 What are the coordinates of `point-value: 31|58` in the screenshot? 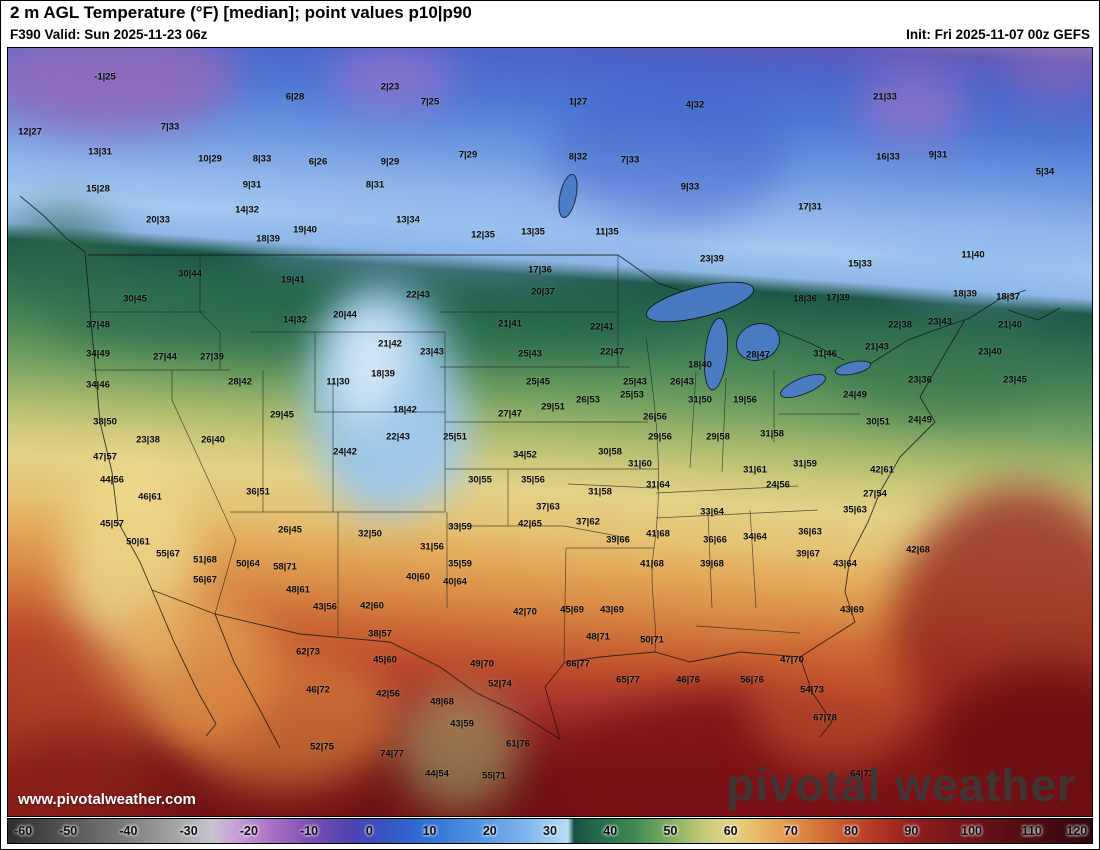 It's located at (772, 434).